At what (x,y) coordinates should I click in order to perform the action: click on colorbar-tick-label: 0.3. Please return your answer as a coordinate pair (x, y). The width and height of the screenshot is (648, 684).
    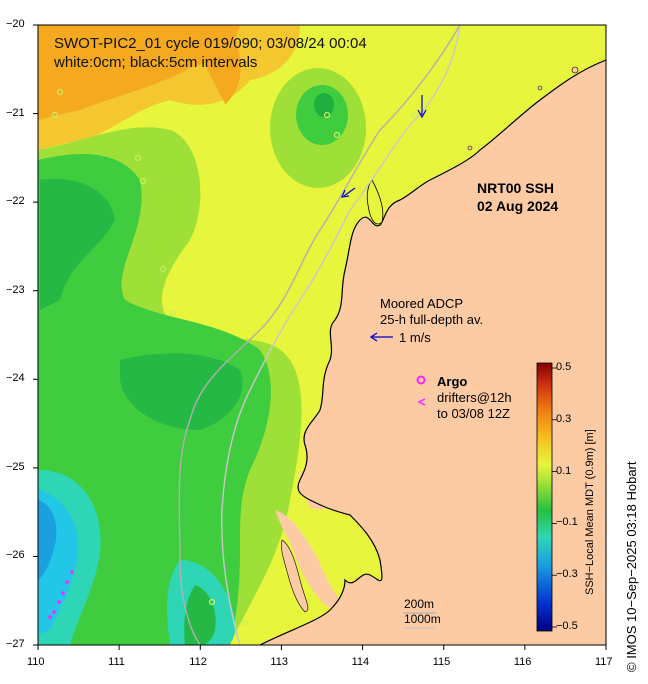
    Looking at the image, I should click on (564, 418).